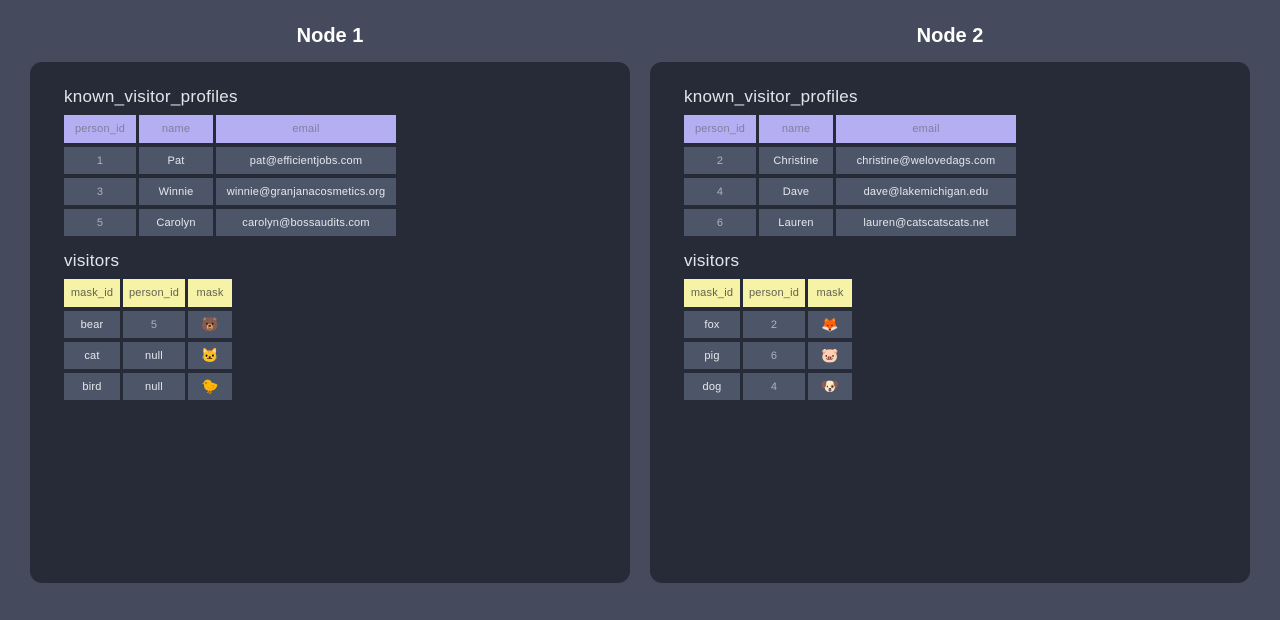 The image size is (1280, 620). Describe the element at coordinates (100, 191) in the screenshot. I see `table-cell: 3` at that location.